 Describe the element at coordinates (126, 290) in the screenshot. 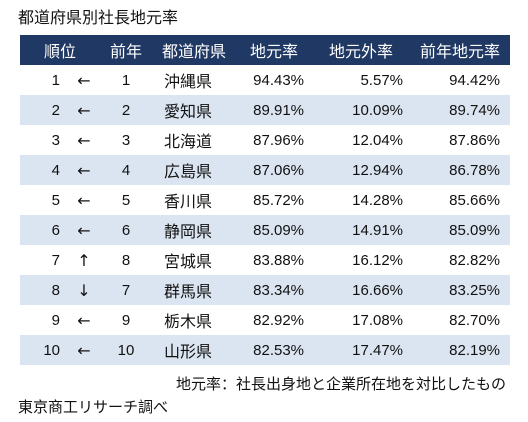

I see `prev-rank-cell: 7` at that location.